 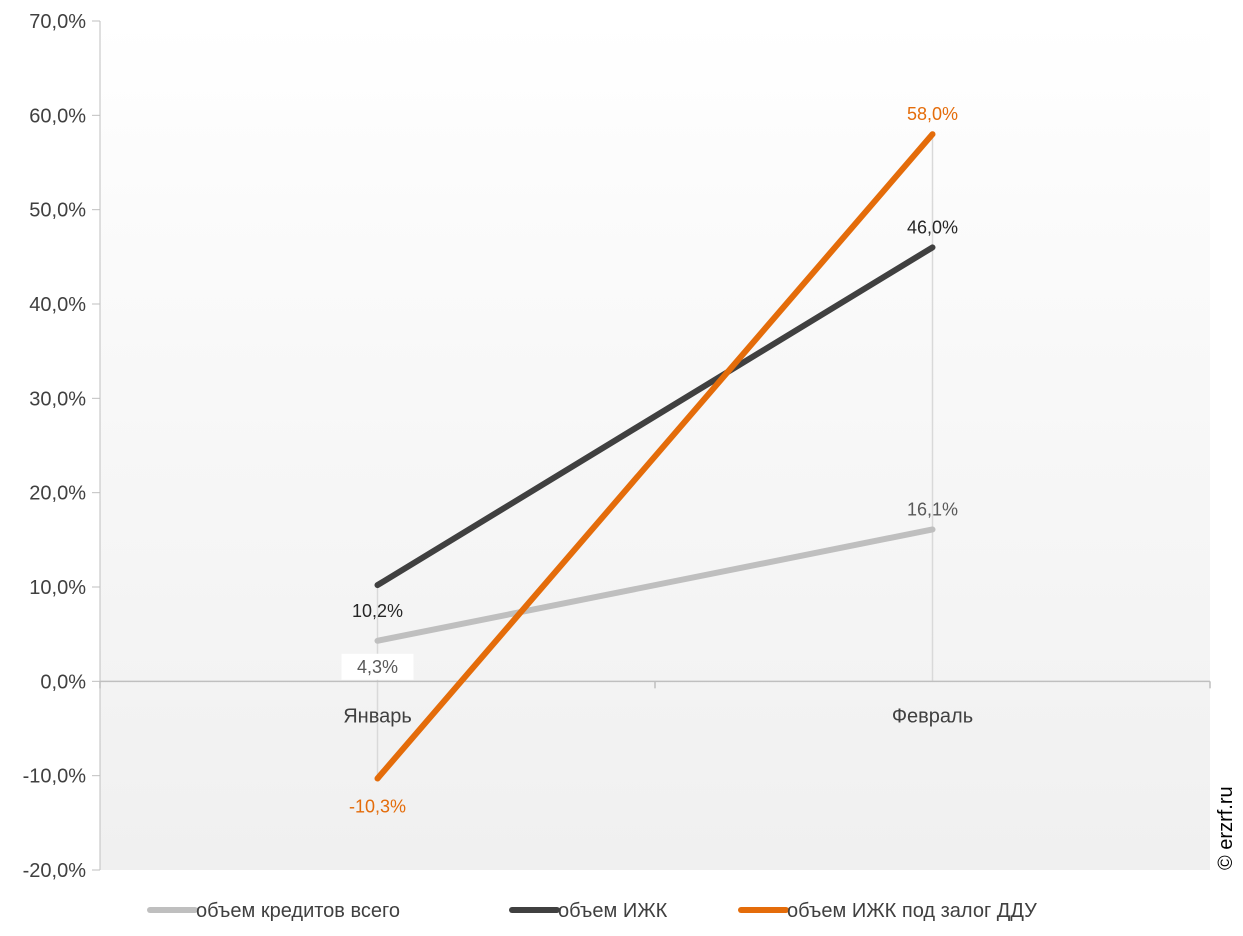 I want to click on data-label-background, so click(x=377, y=666).